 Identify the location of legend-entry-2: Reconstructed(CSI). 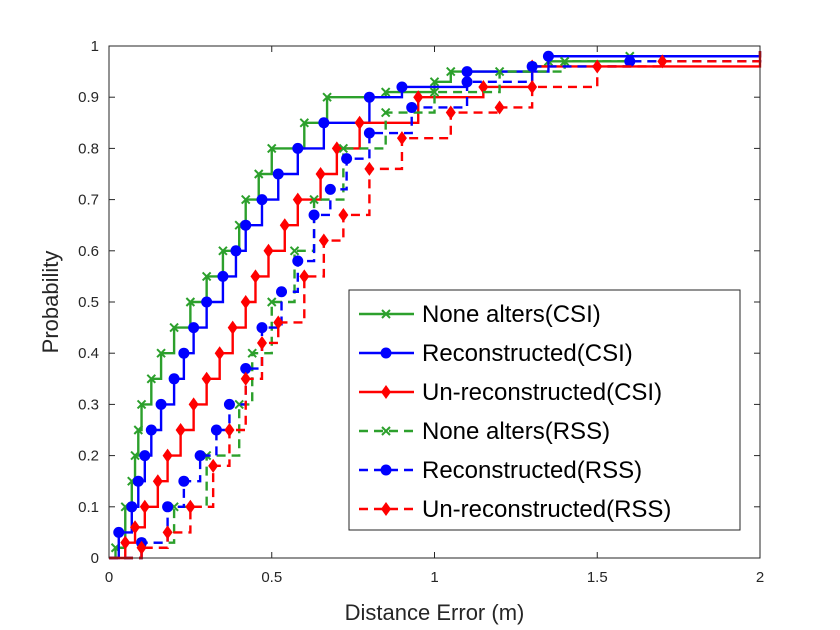
(496, 353).